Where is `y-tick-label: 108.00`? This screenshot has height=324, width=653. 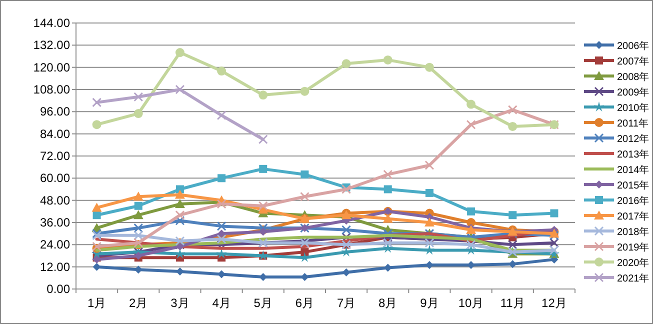
y-tick-label: 108.00 is located at coordinates (51, 89).